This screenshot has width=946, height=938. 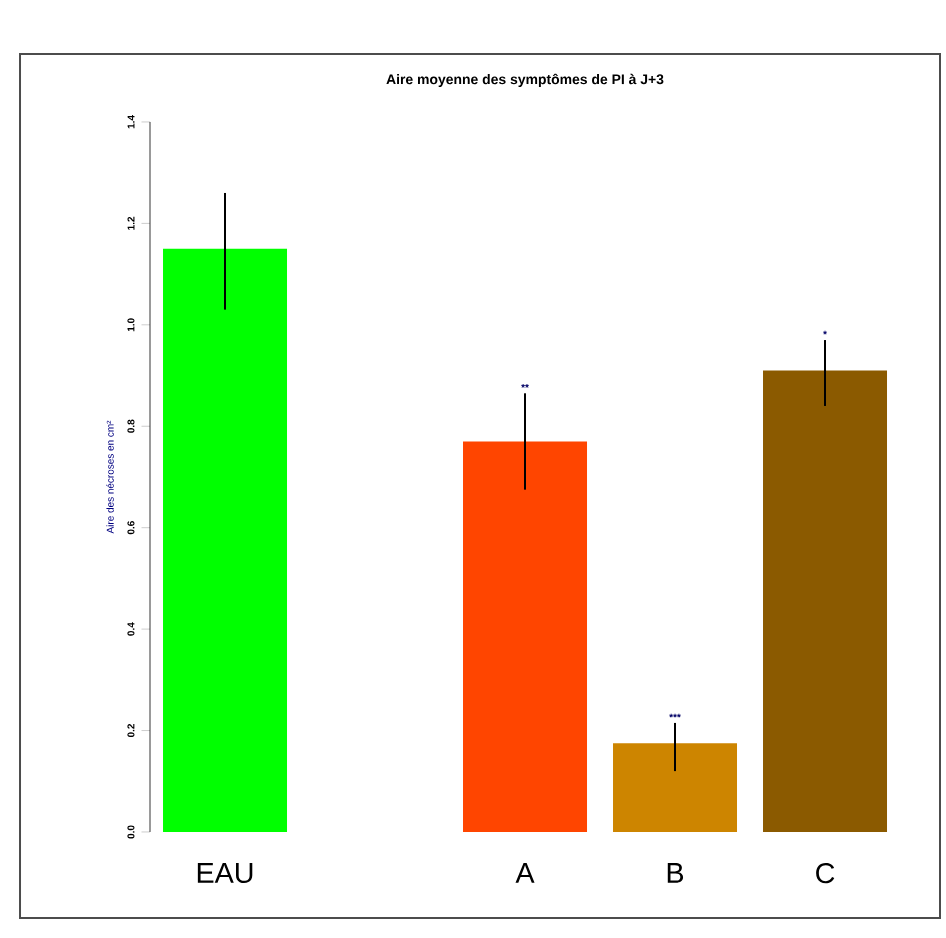 What do you see at coordinates (525, 873) in the screenshot?
I see `x-tick-label: A` at bounding box center [525, 873].